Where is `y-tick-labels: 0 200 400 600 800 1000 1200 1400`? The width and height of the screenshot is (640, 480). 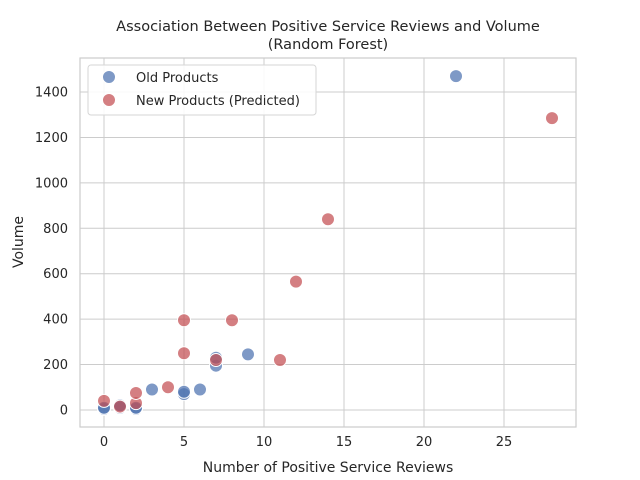 y-tick-labels: 0 200 400 600 800 1000 1200 1400 is located at coordinates (51, 252).